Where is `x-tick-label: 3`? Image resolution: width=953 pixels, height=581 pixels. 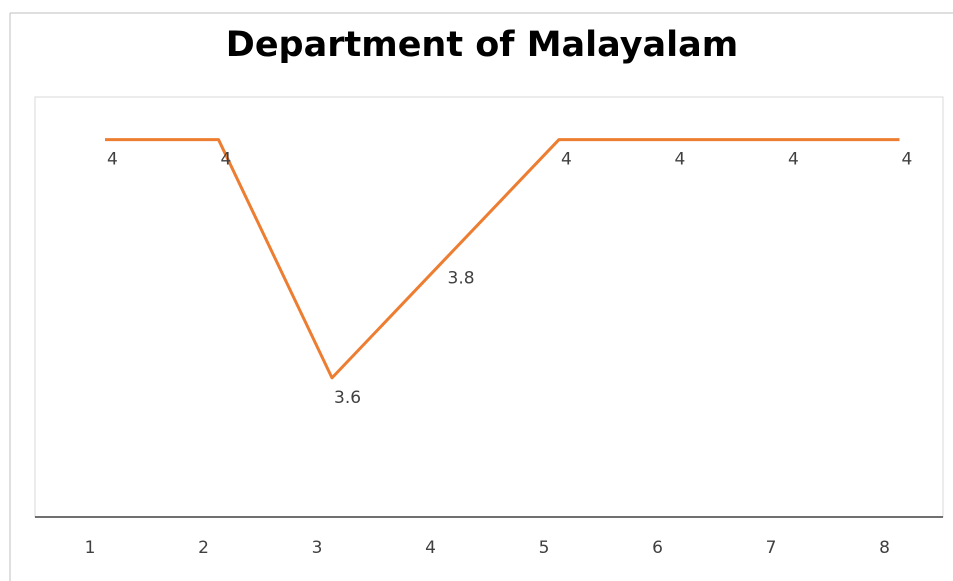
x-tick-label: 3 is located at coordinates (317, 548).